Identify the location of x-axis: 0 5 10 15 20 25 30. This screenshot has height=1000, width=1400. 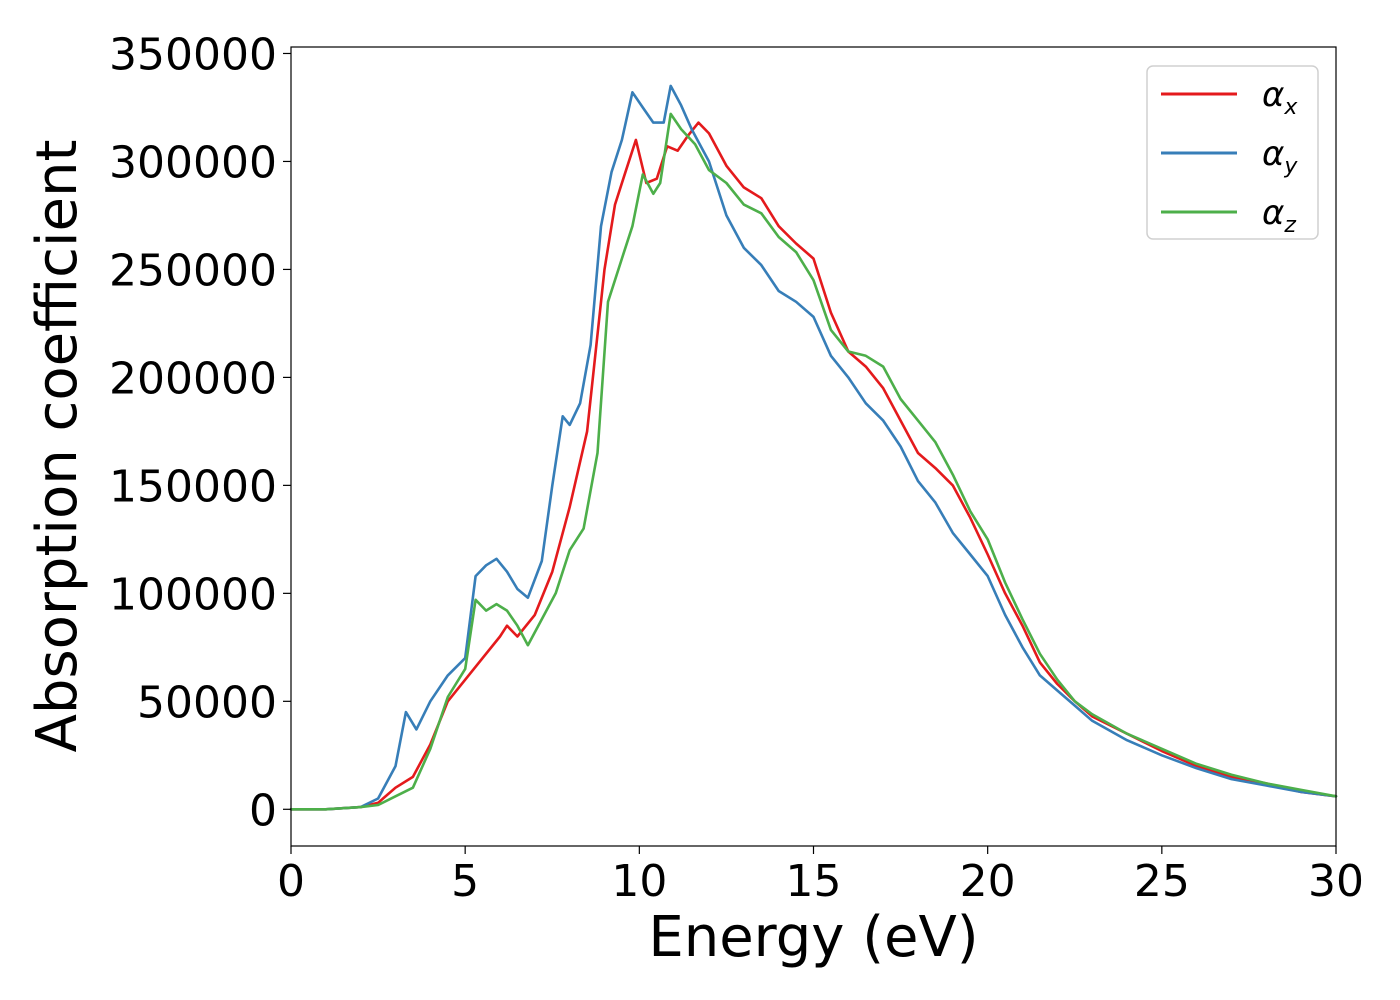
(820, 876).